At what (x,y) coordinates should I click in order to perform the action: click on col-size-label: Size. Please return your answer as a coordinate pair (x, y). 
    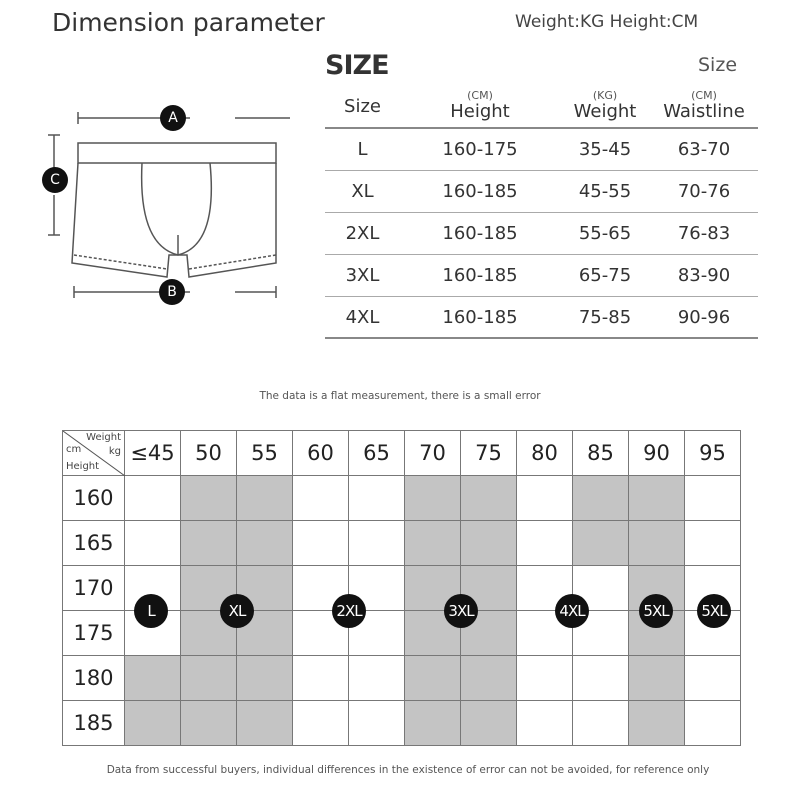
    Looking at the image, I should click on (362, 106).